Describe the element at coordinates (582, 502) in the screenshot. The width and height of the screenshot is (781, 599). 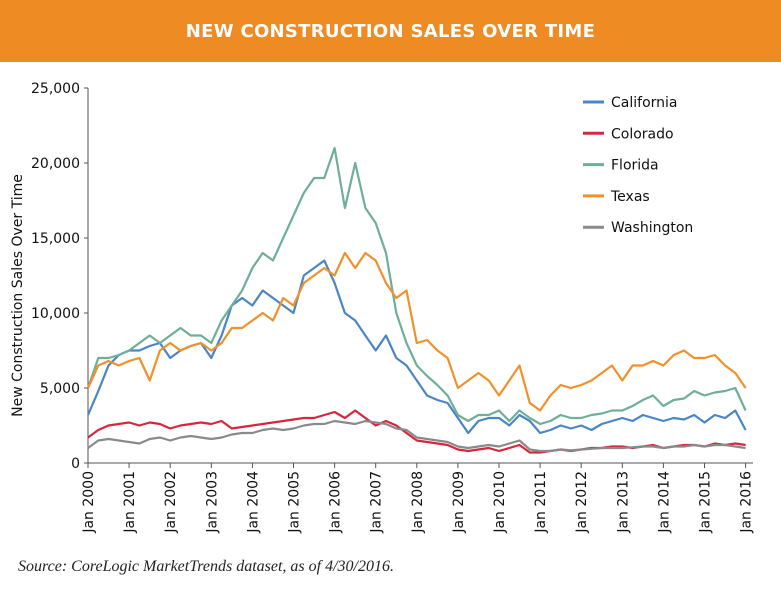
I see `x-tick-label: Jan 2012` at that location.